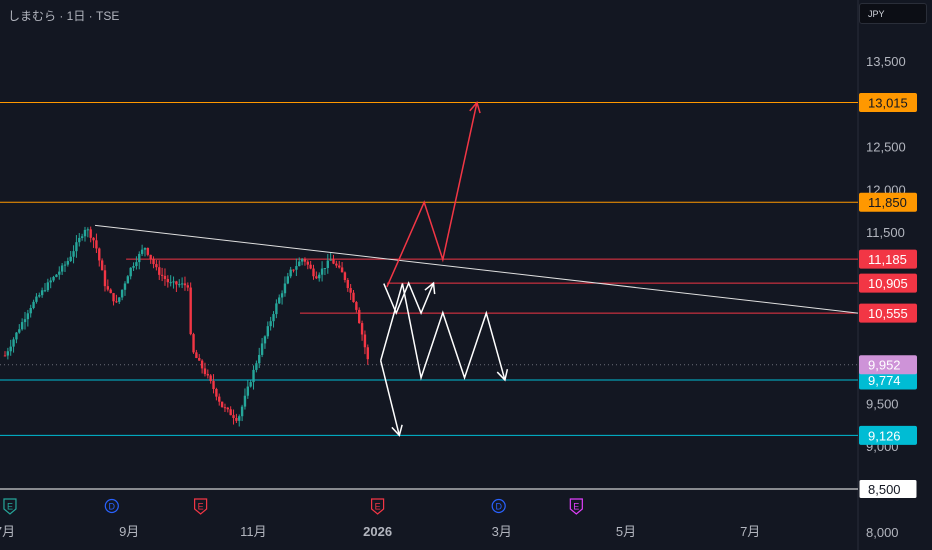 The height and width of the screenshot is (550, 932). What do you see at coordinates (893, 13) in the screenshot?
I see `currency-button: JPY` at bounding box center [893, 13].